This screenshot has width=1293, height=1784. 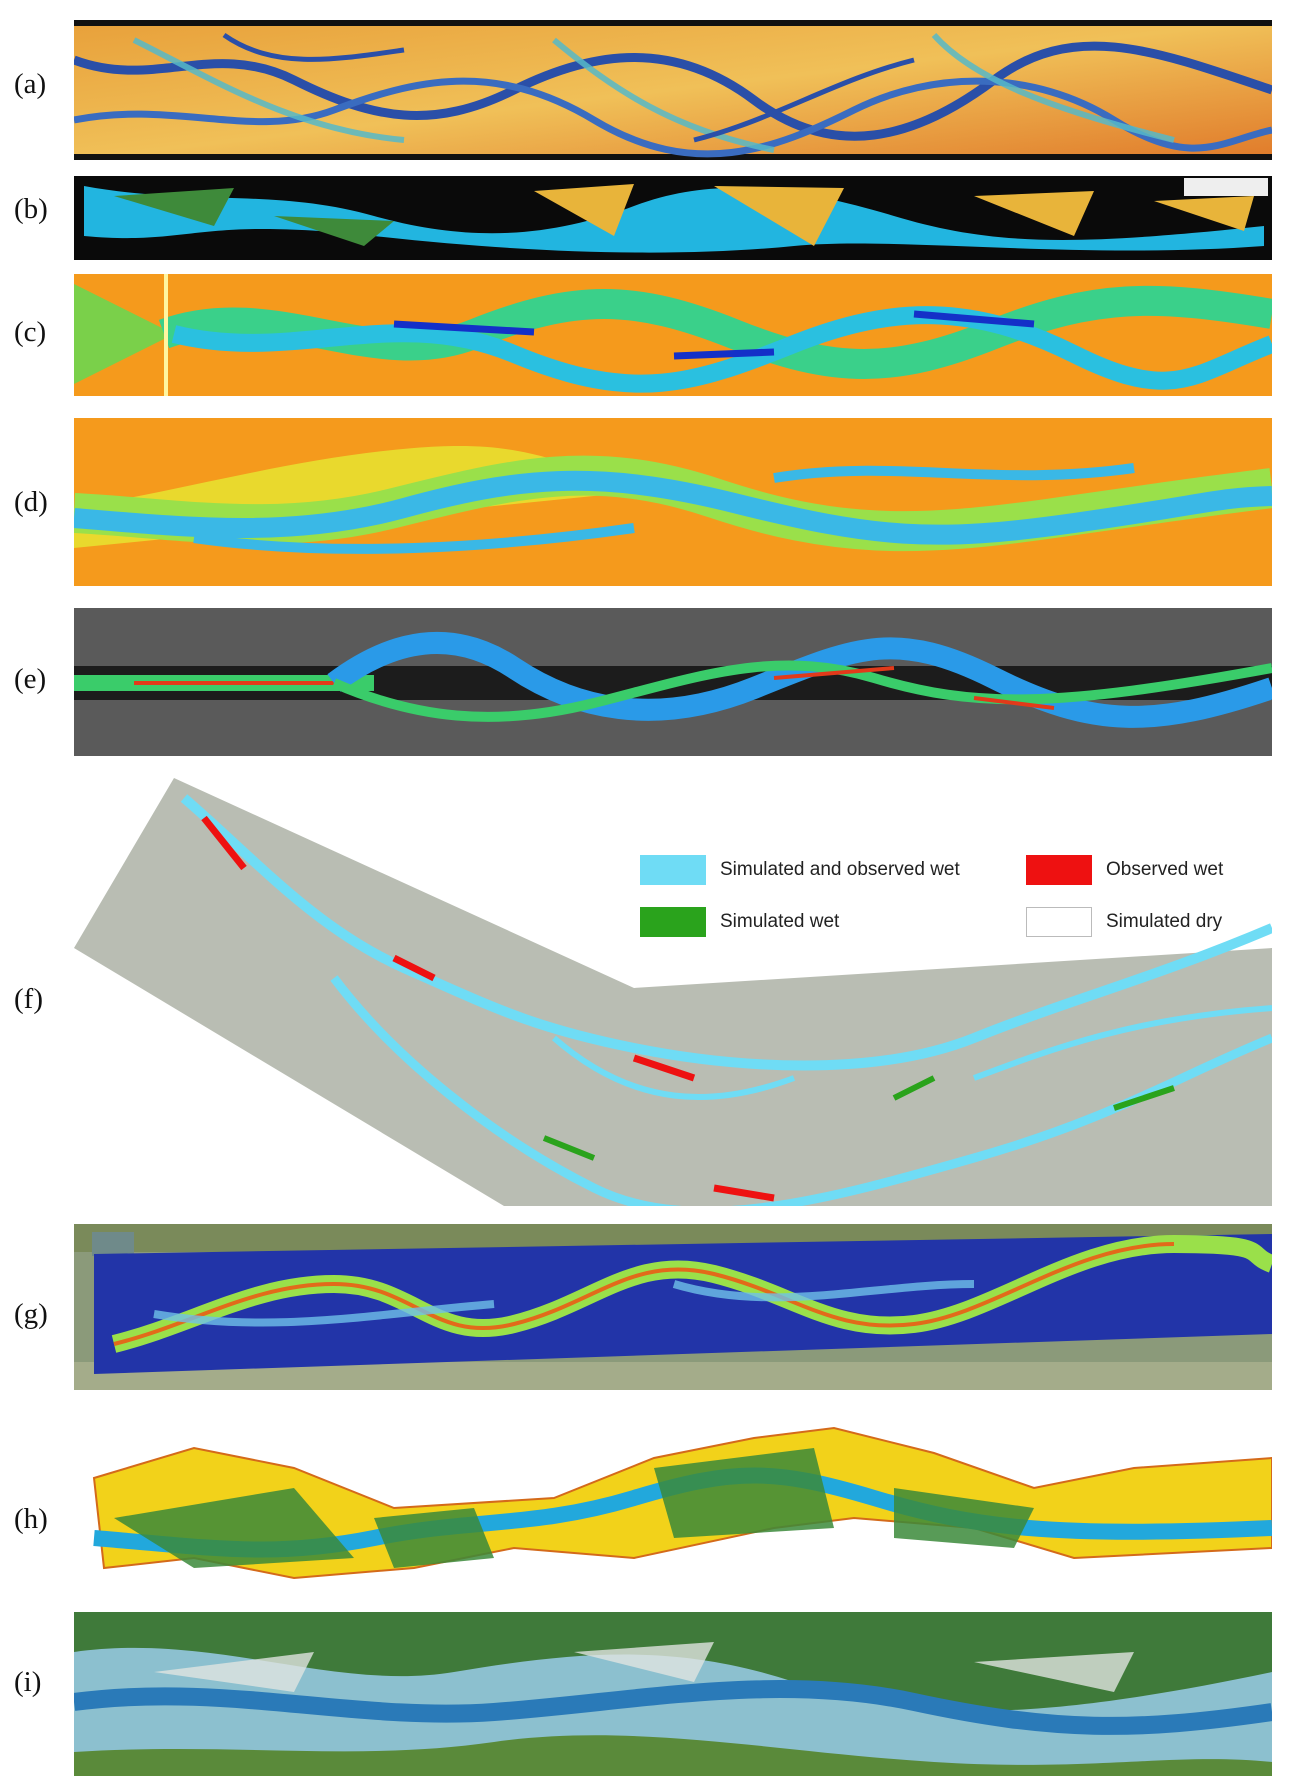 I want to click on panel-label-h: (h), so click(x=31, y=1519).